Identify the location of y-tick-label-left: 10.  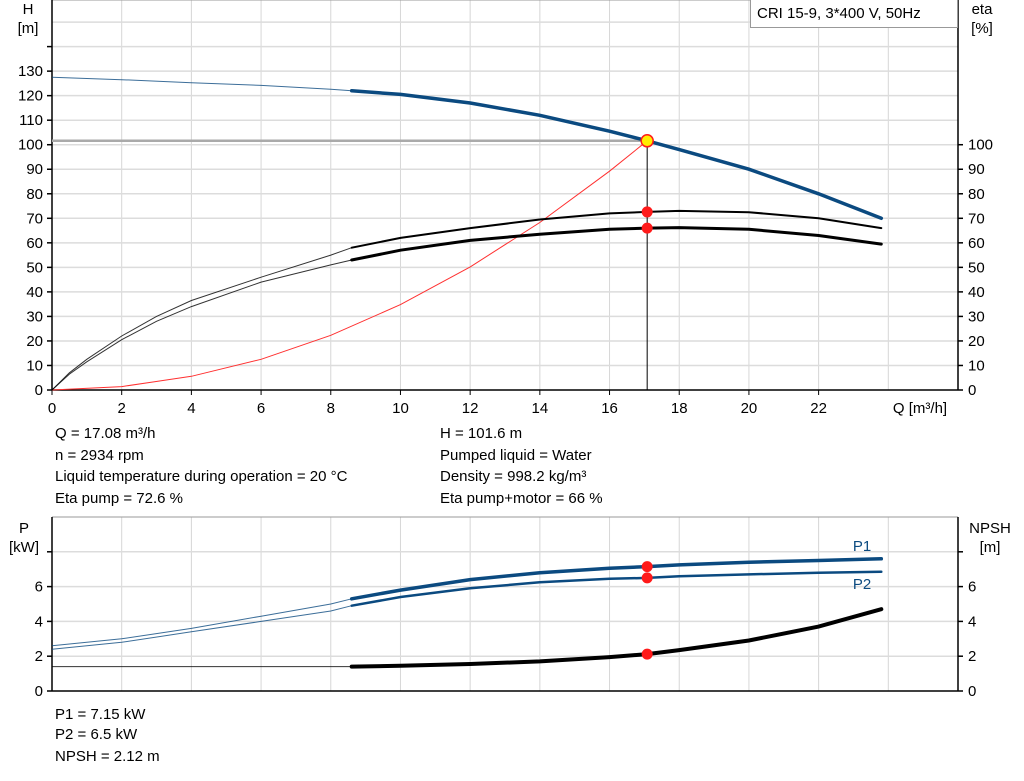
(34, 365).